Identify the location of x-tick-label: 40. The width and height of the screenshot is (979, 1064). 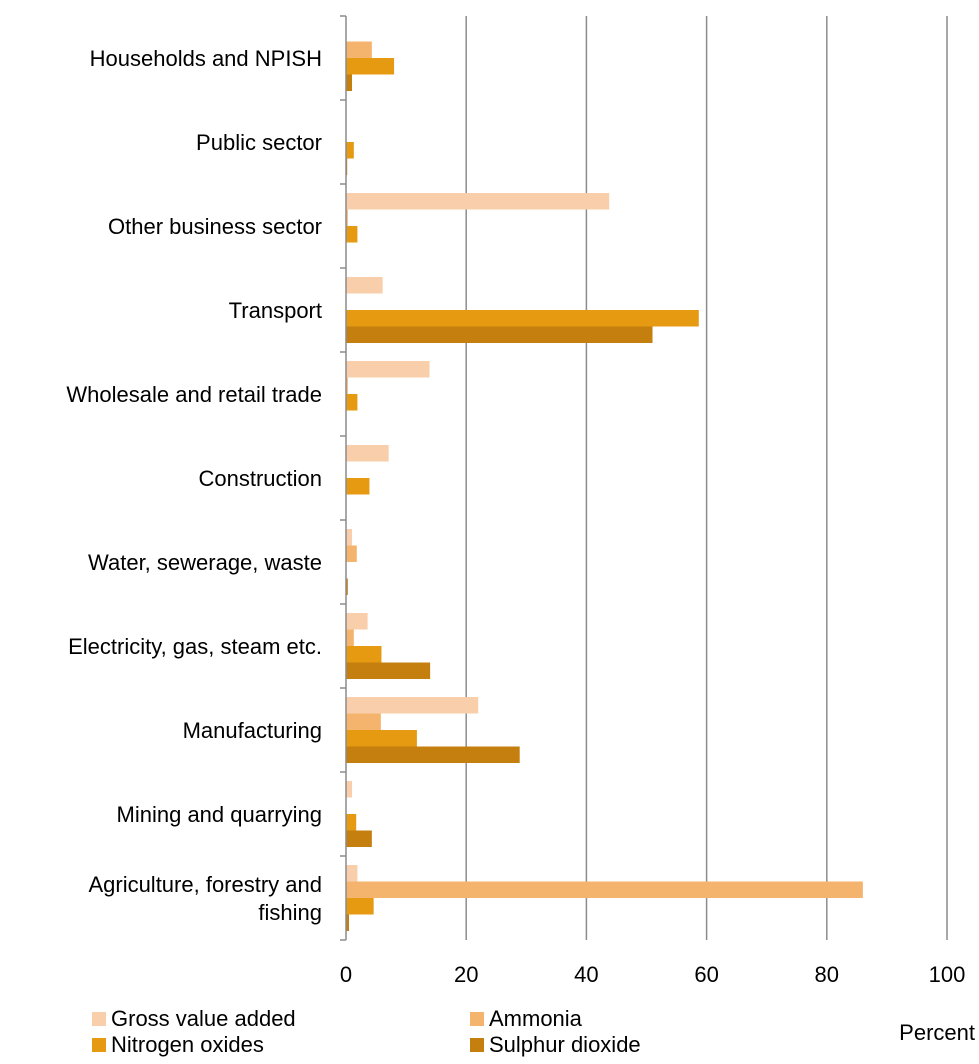
(586, 974).